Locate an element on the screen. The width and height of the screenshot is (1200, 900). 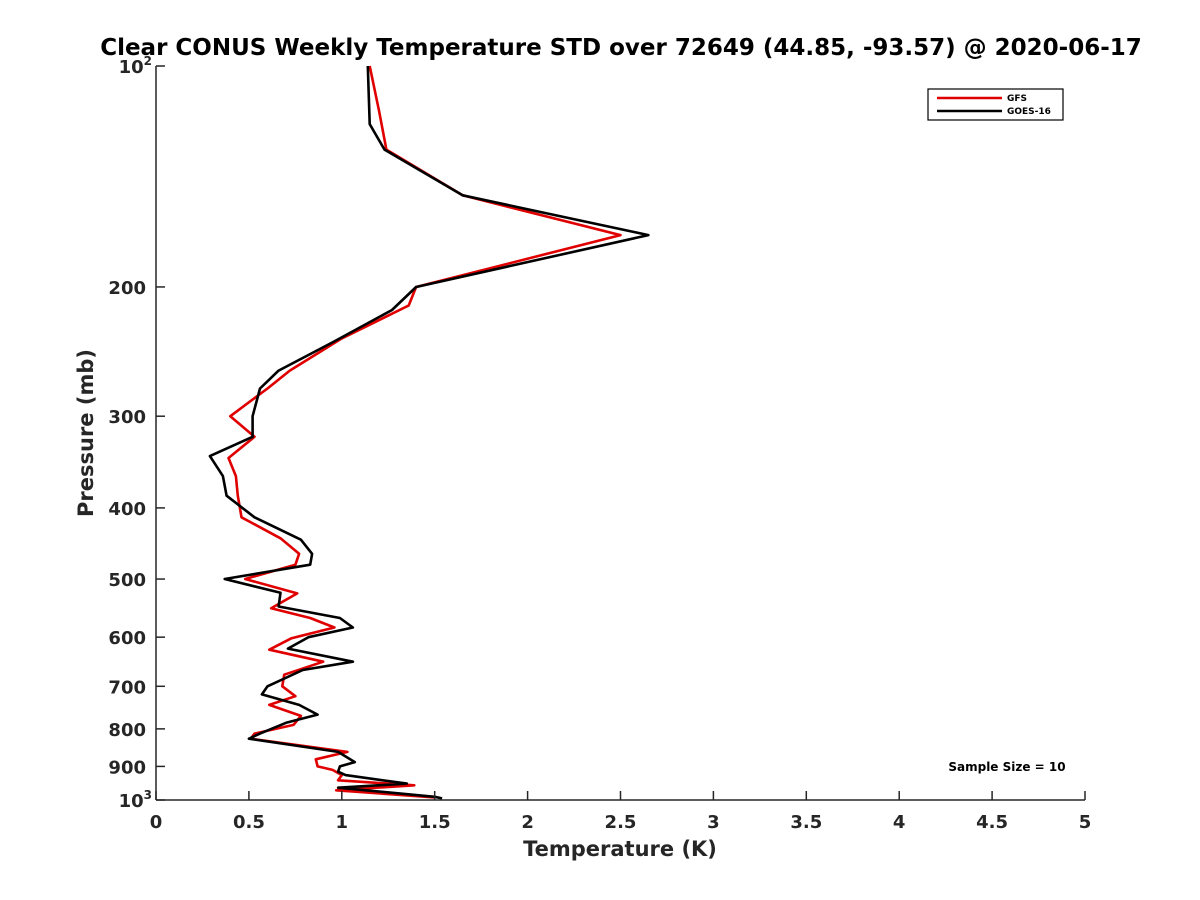
x-tick-label: 0 is located at coordinates (156, 822).